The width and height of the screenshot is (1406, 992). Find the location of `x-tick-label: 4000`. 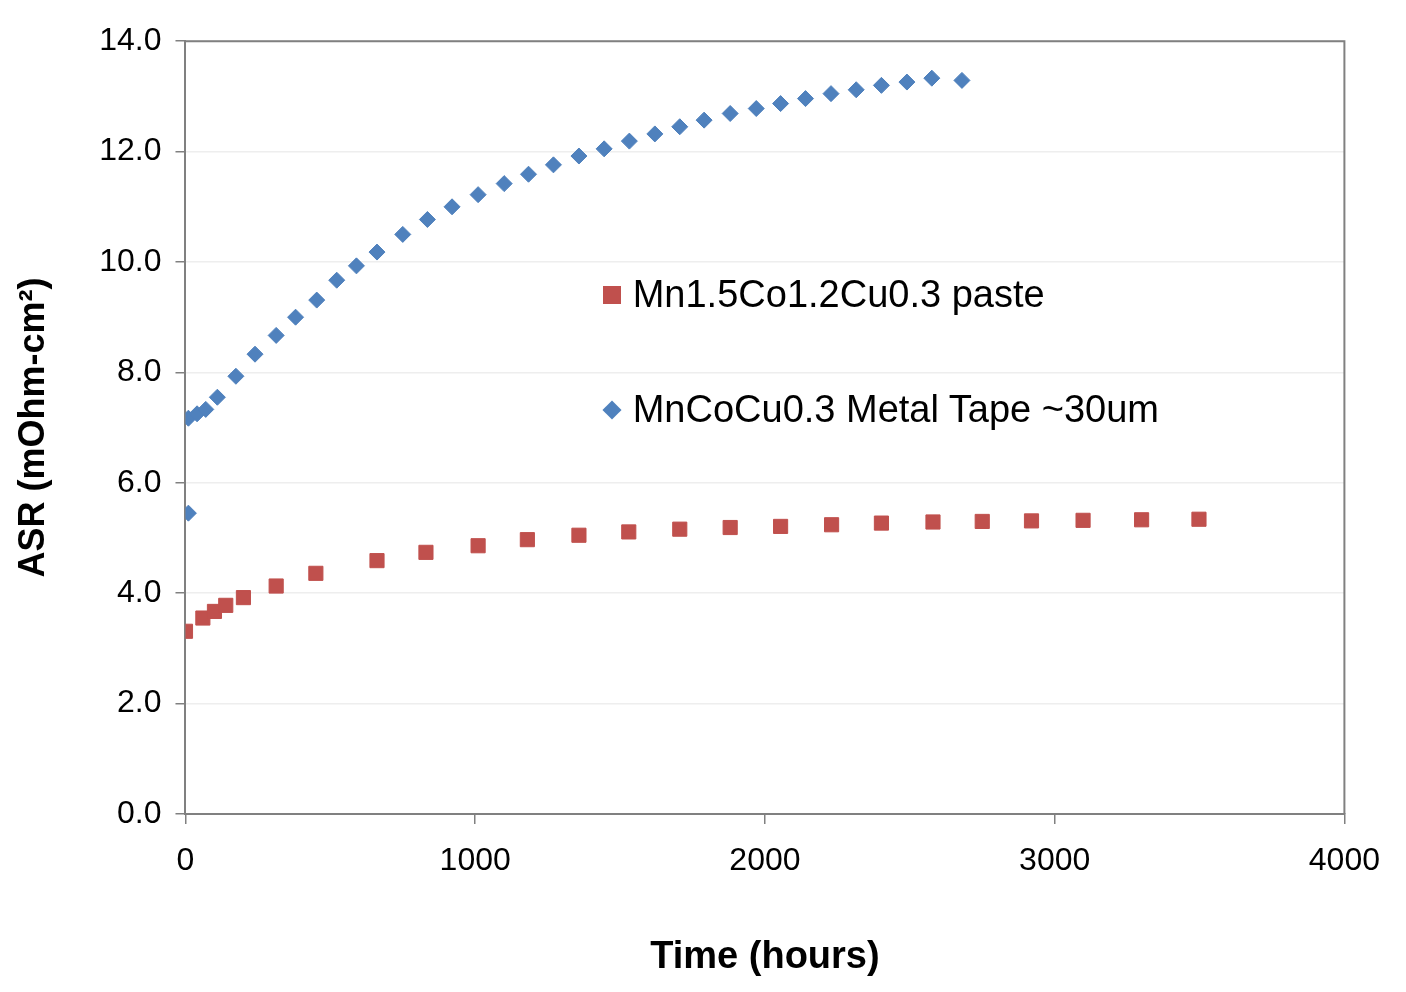

x-tick-label: 4000 is located at coordinates (1344, 859).